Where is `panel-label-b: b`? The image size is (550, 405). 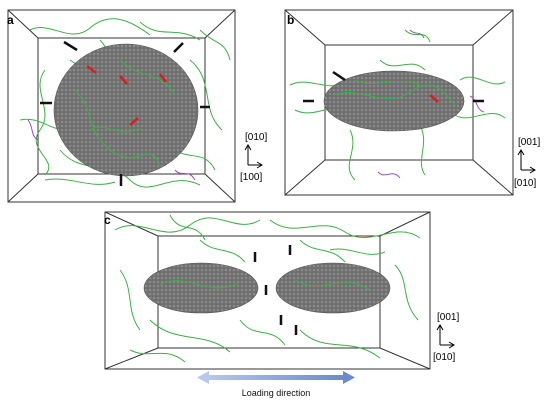
panel-label-b: b is located at coordinates (290, 20).